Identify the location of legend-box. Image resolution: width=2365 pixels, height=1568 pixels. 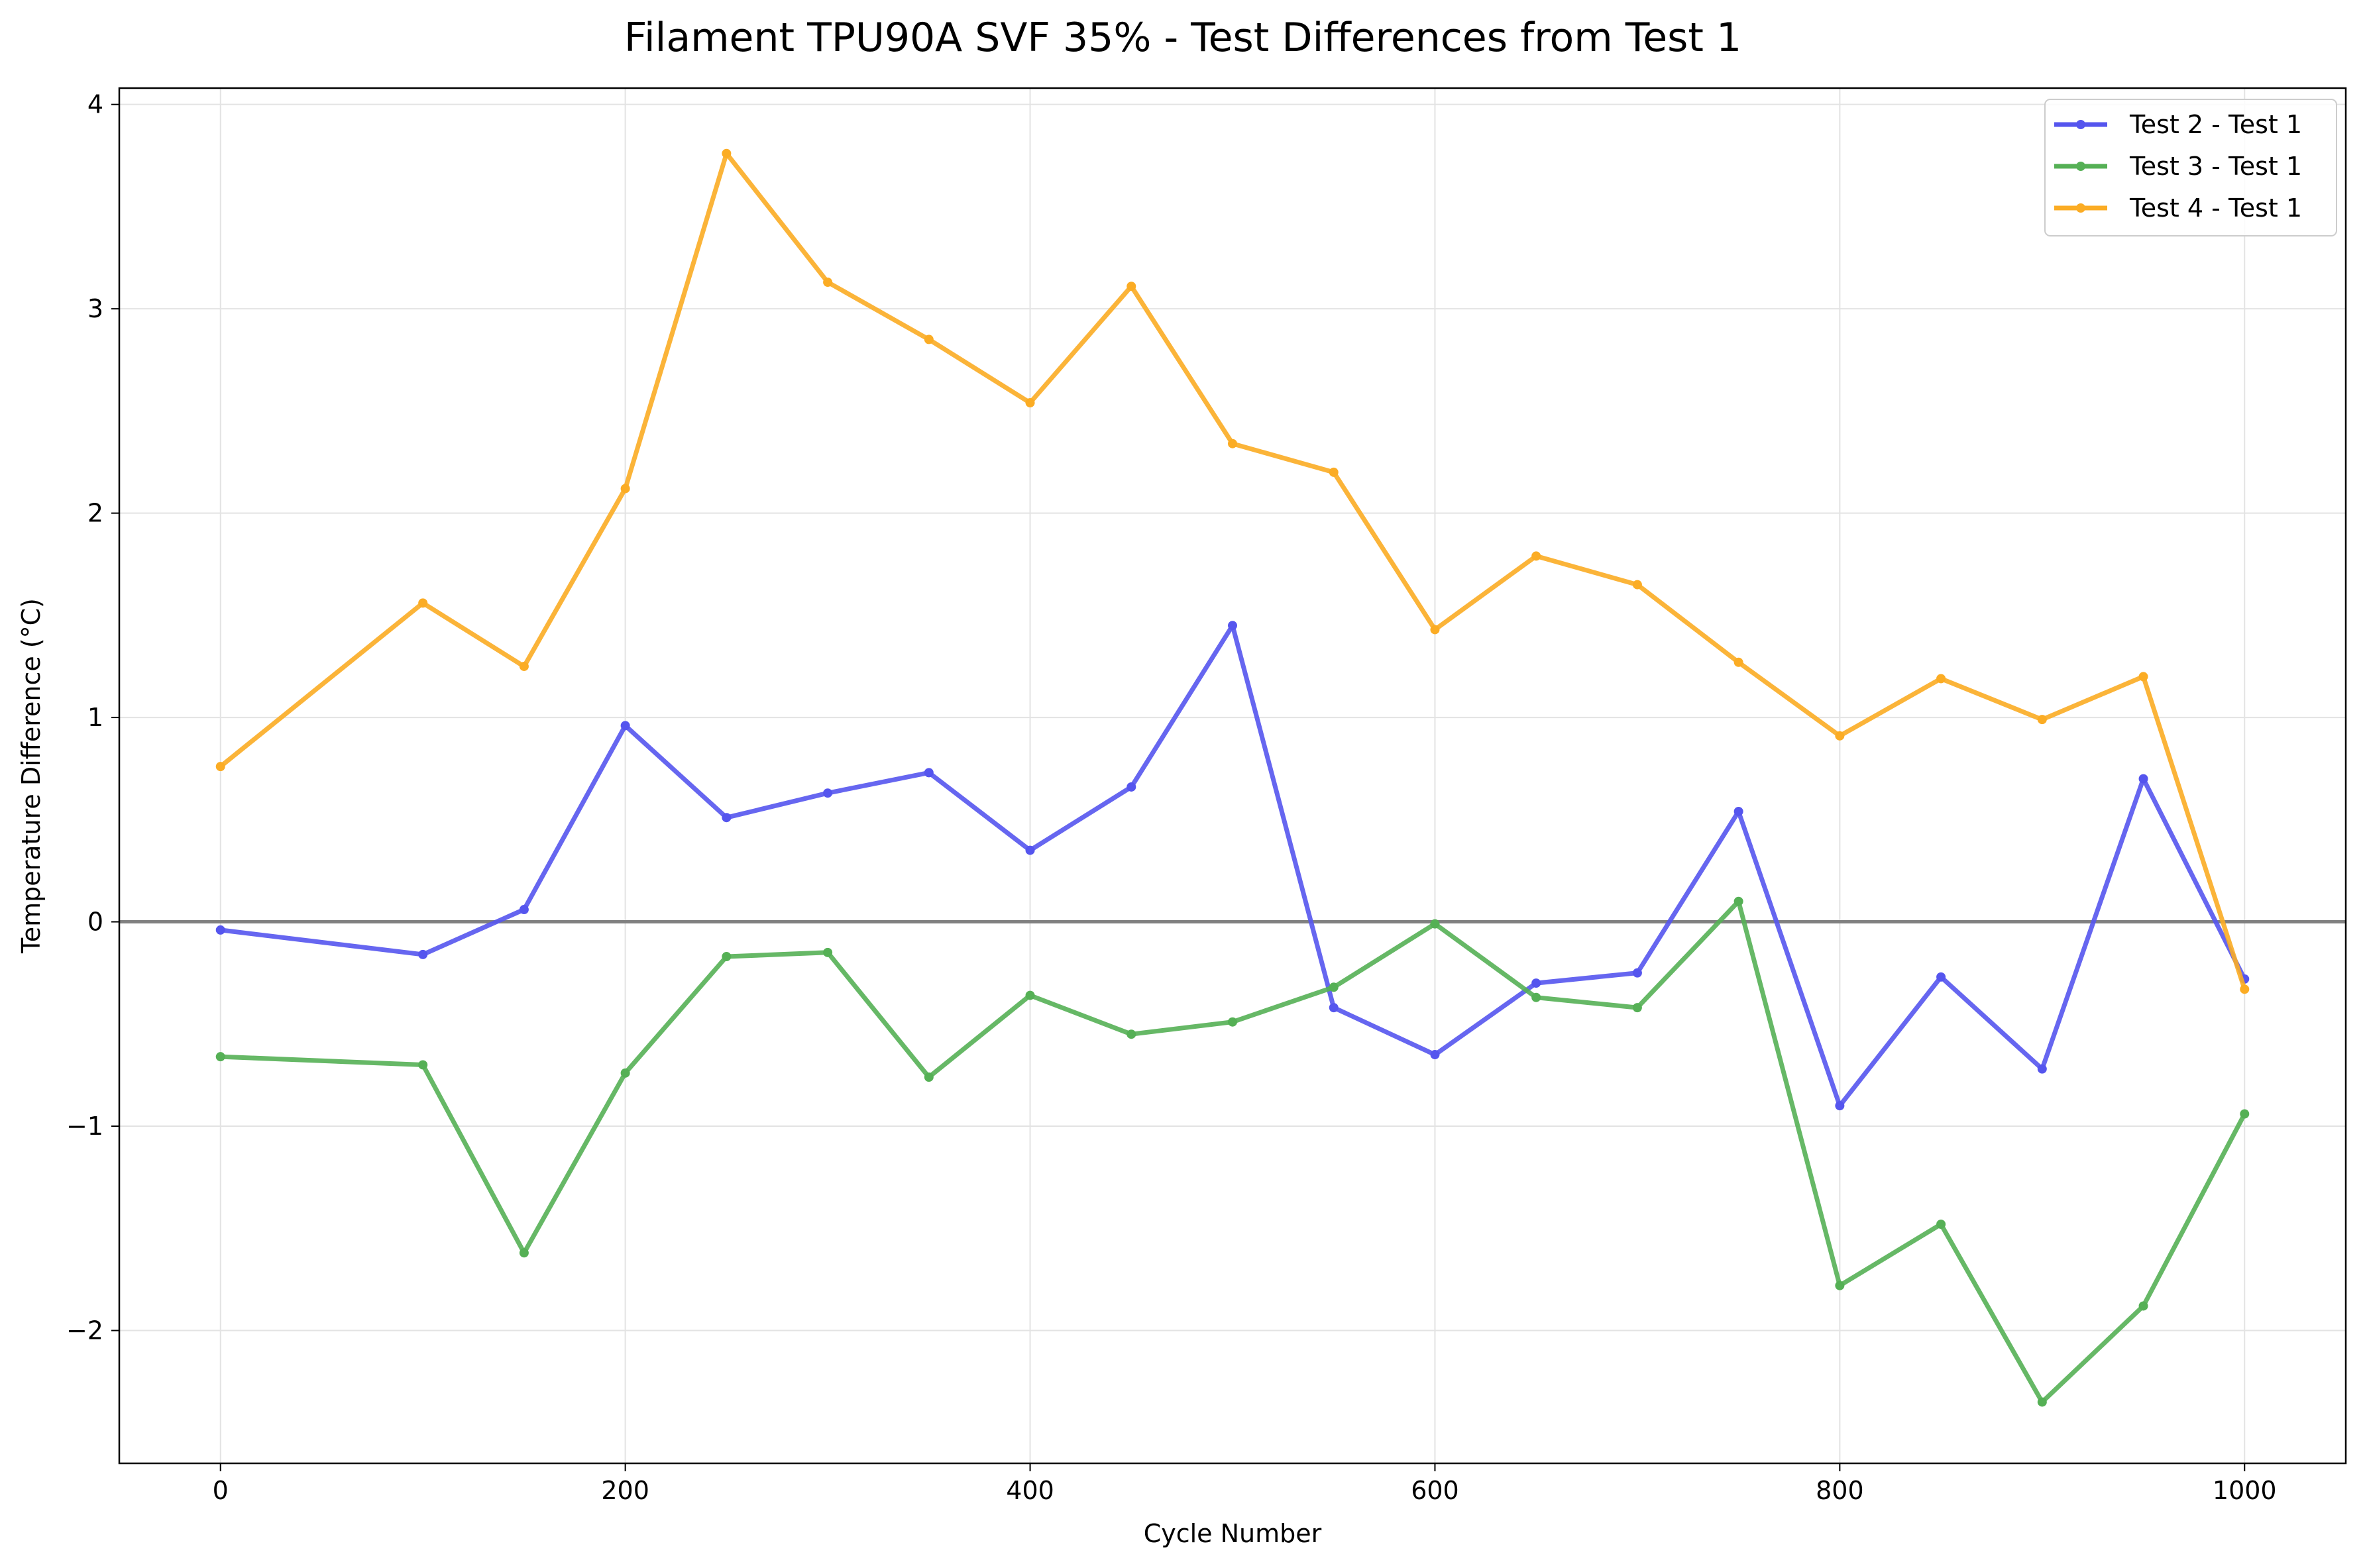
(2190, 167).